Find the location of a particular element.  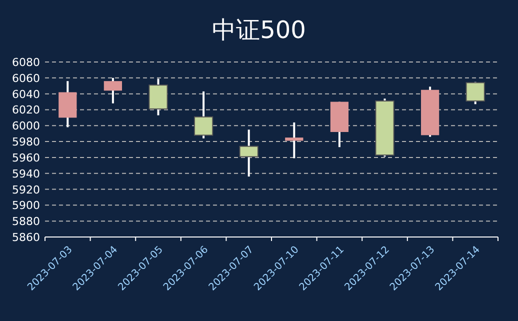

y-tick-label: 6040 is located at coordinates (26, 94).